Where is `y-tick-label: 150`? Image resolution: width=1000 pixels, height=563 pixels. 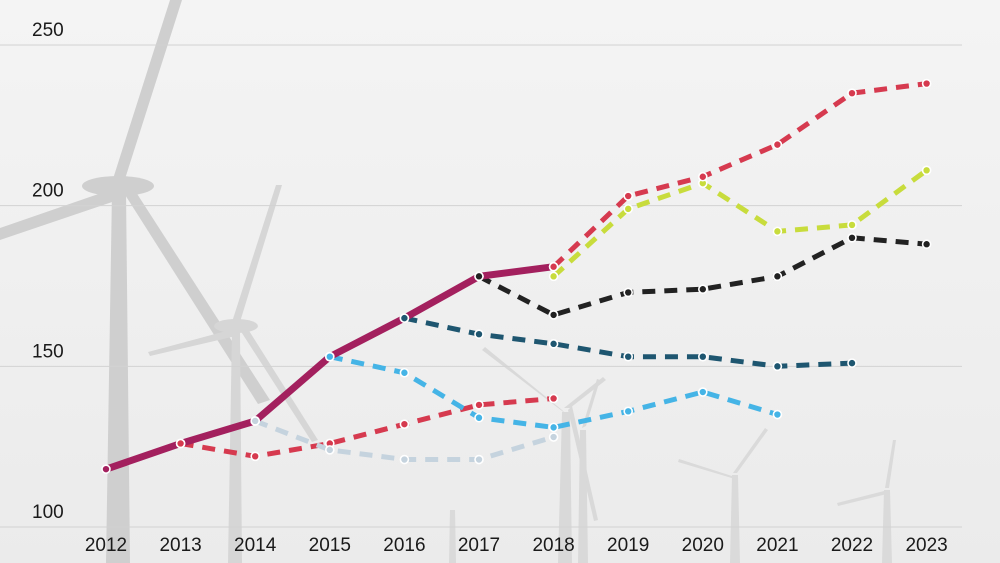 y-tick-label: 150 is located at coordinates (48, 351).